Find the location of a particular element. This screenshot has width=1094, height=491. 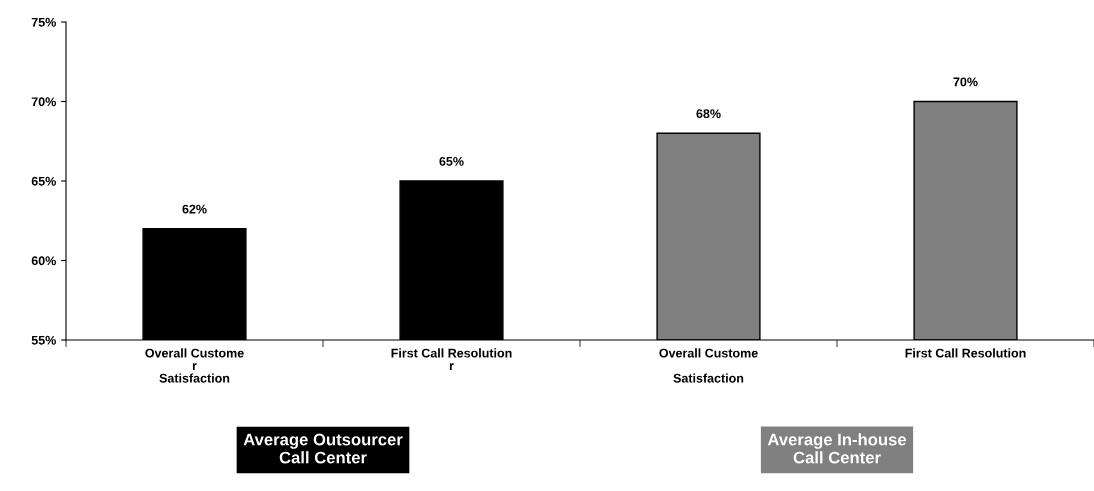

text: Average Outsourcer Call Center is located at coordinates (323, 448).